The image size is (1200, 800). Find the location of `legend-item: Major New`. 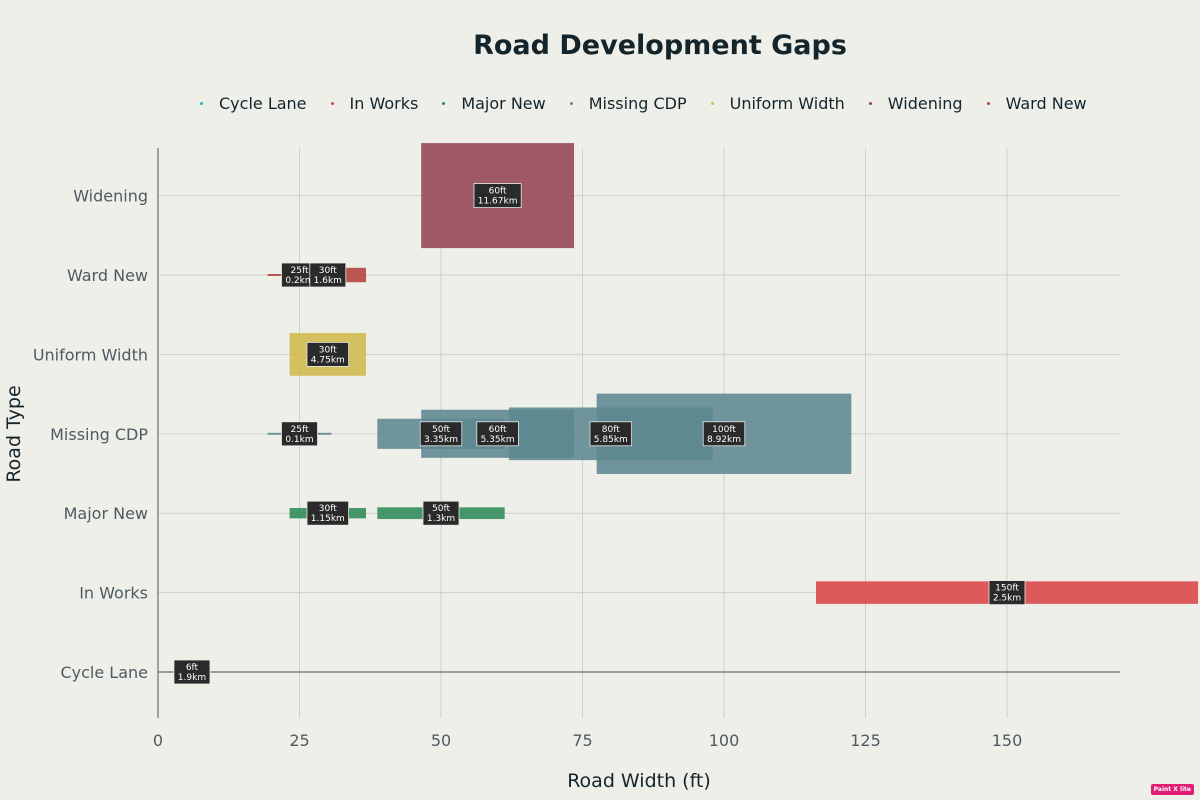

legend-item: Major New is located at coordinates (494, 103).